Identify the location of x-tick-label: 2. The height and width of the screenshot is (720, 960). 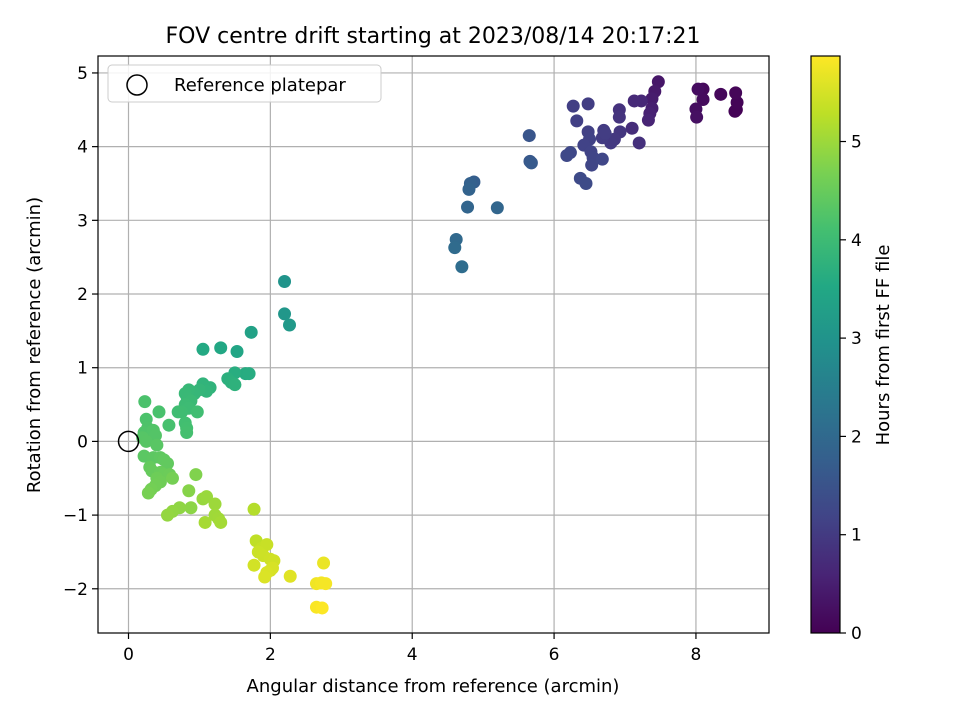
(270, 655).